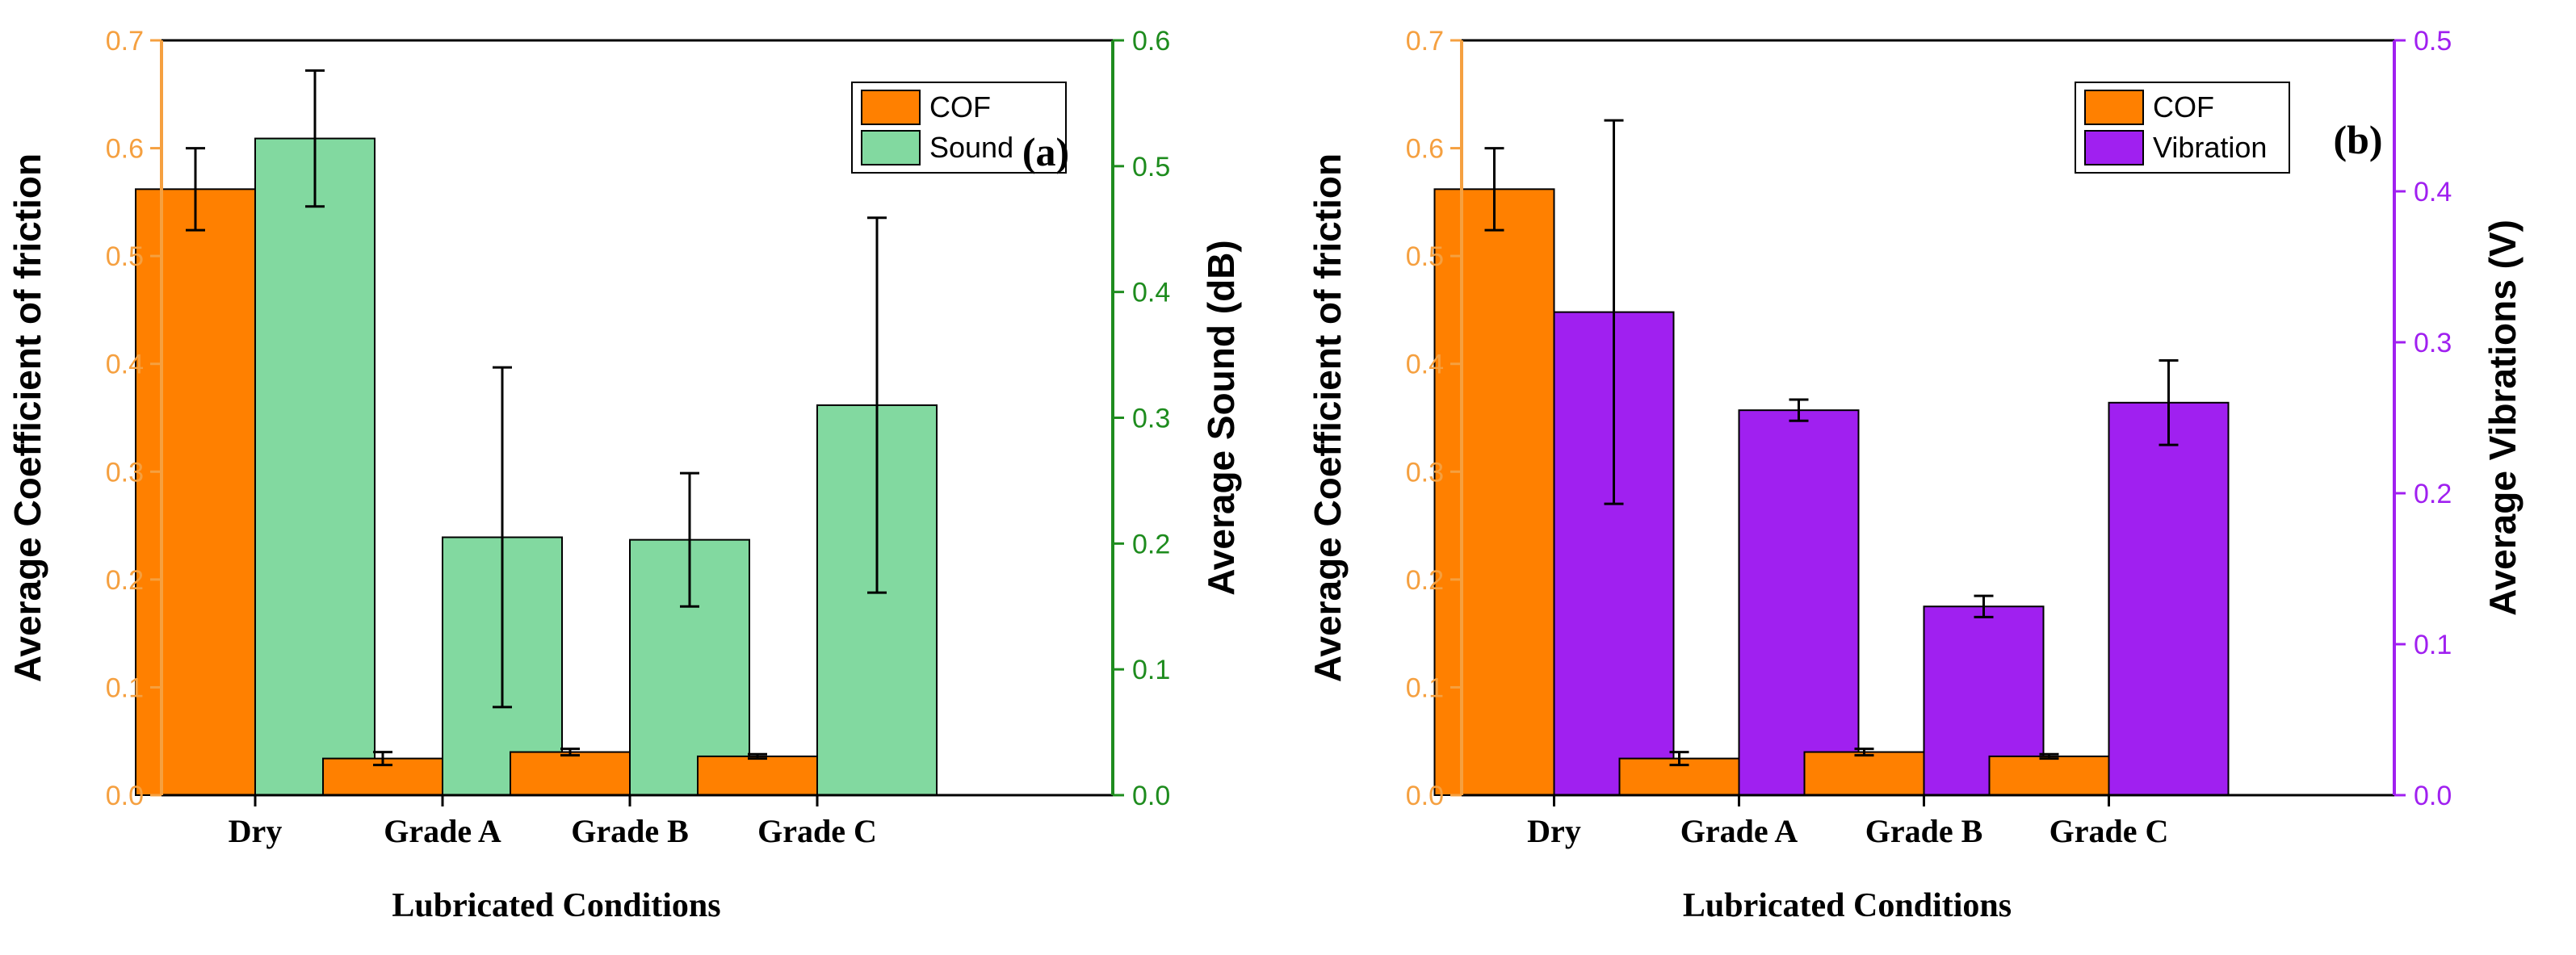  I want to click on panel-label: (a), so click(1045, 151).